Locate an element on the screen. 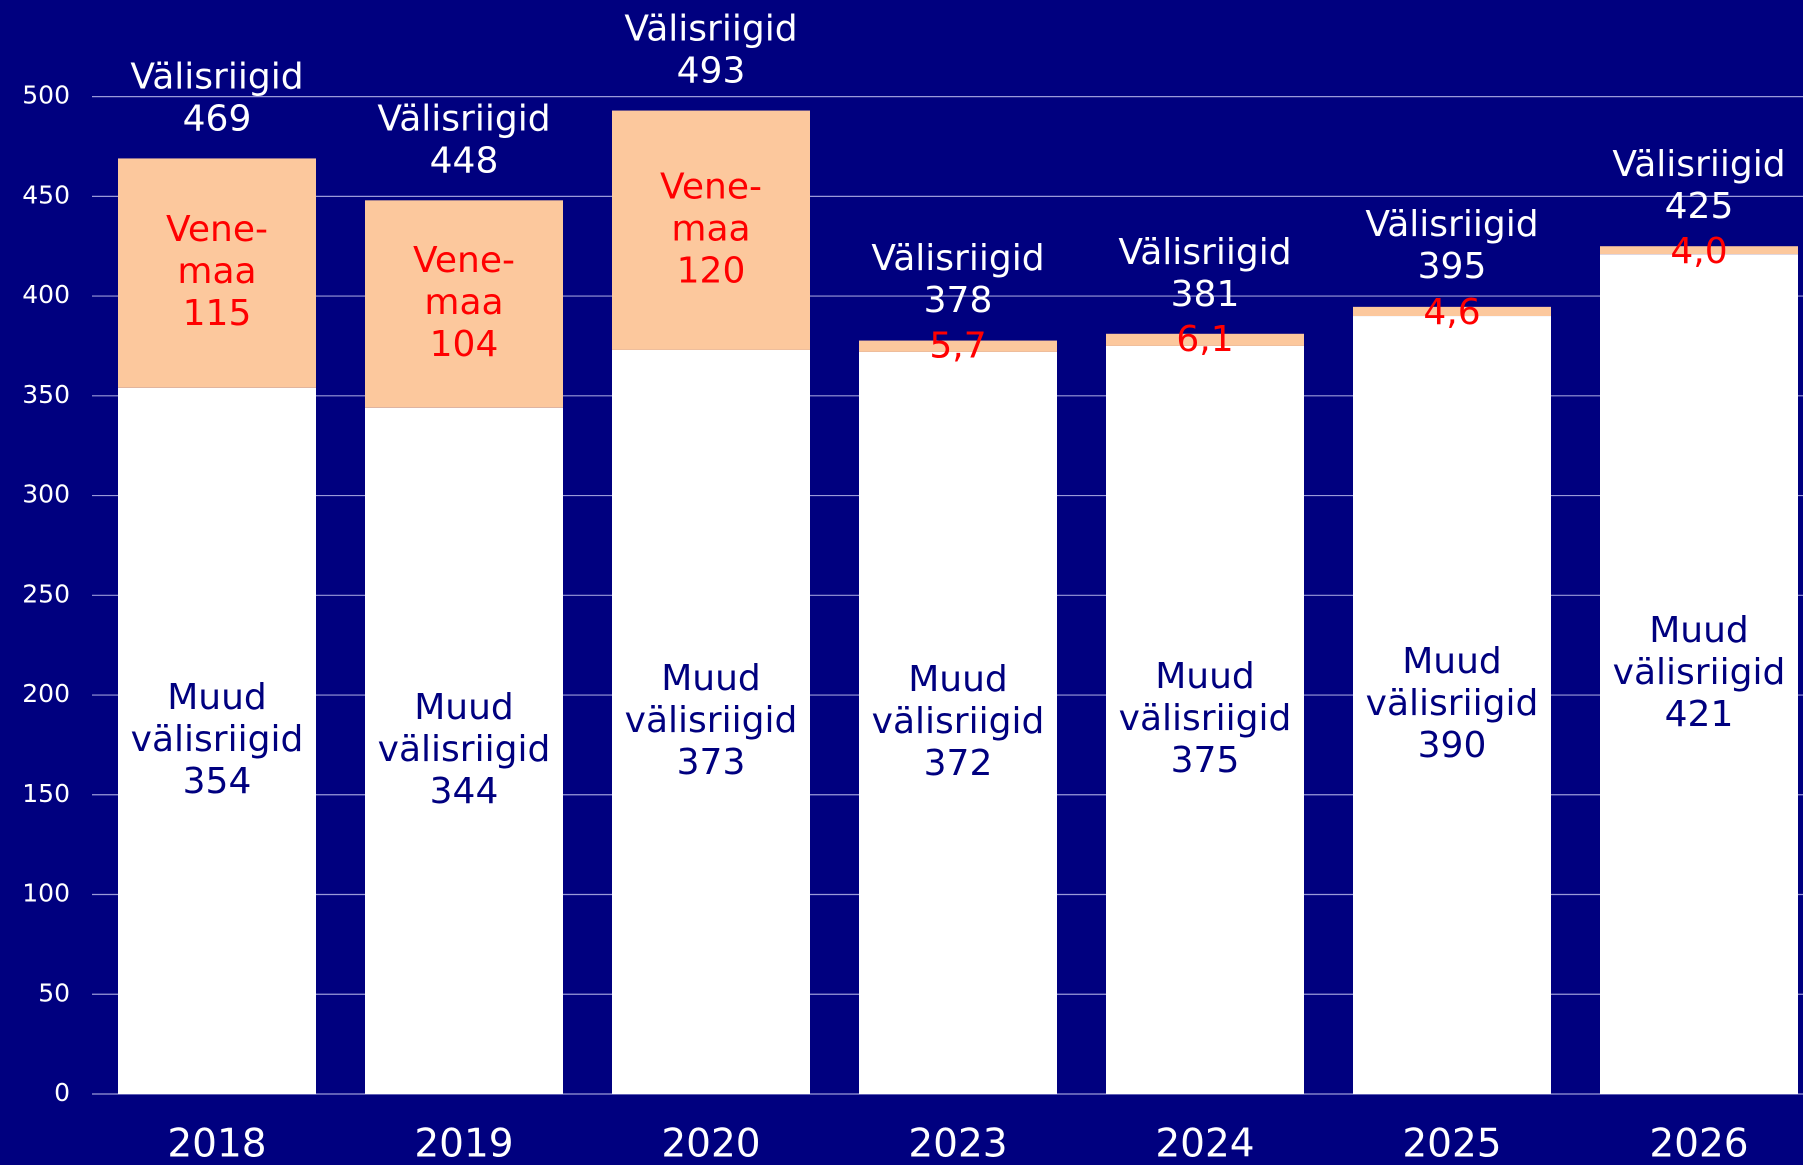 The width and height of the screenshot is (1803, 1165). data-label: 104 is located at coordinates (464, 344).